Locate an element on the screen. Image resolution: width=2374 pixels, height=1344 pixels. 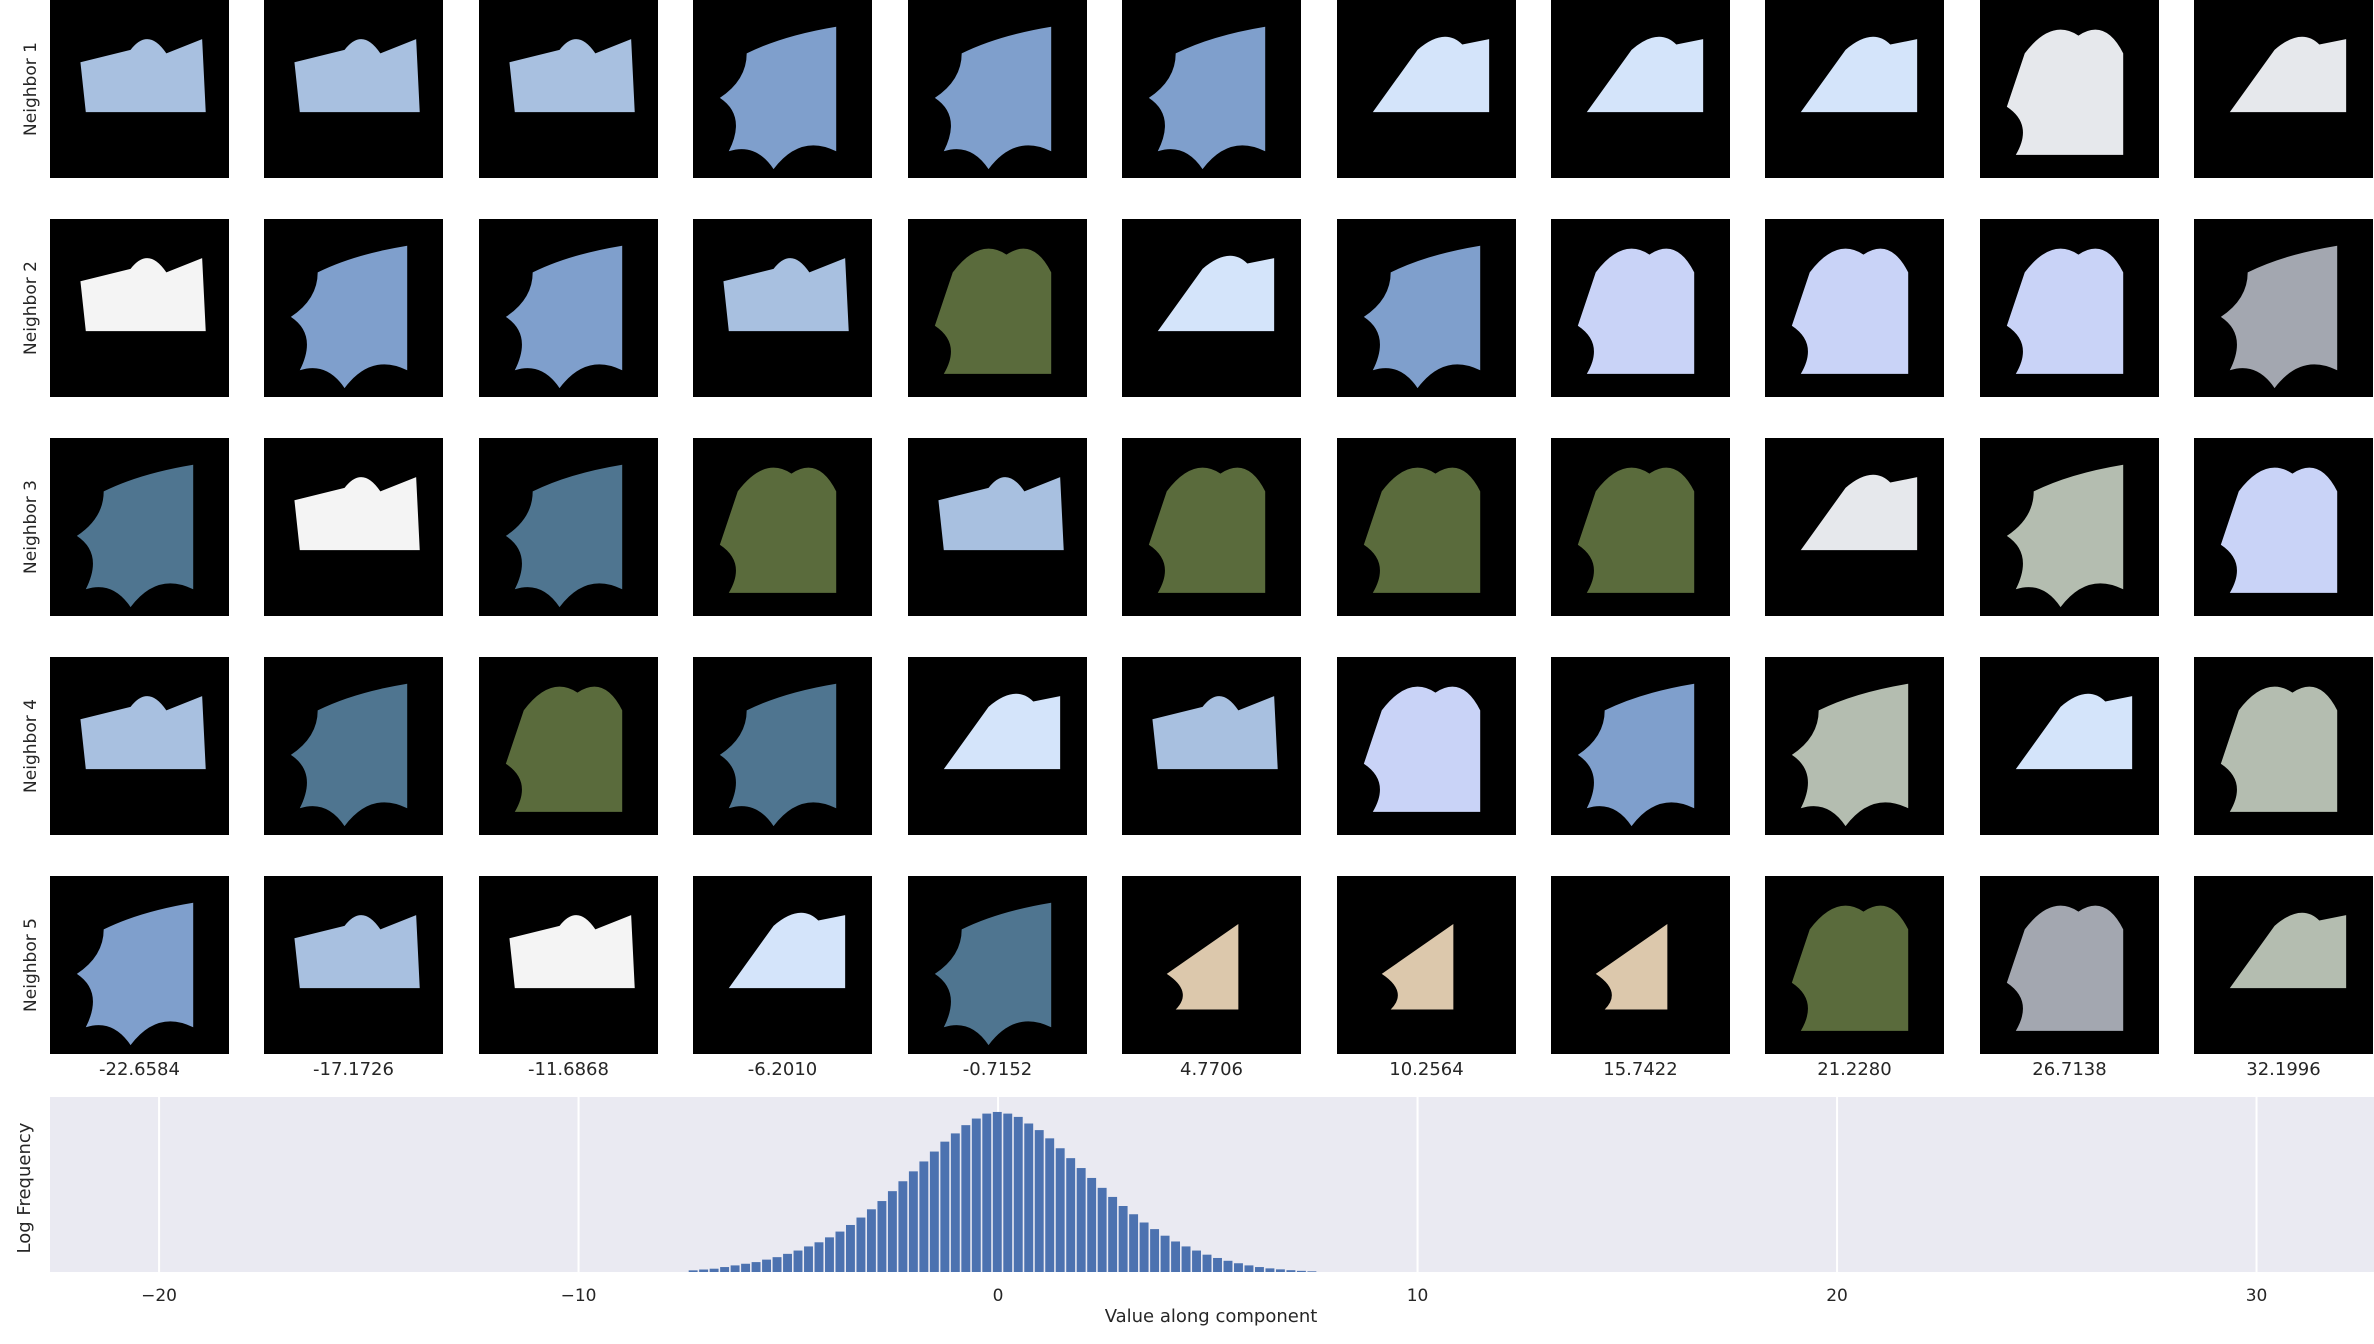
column-value-label: 15.7422 is located at coordinates (1640, 1069).